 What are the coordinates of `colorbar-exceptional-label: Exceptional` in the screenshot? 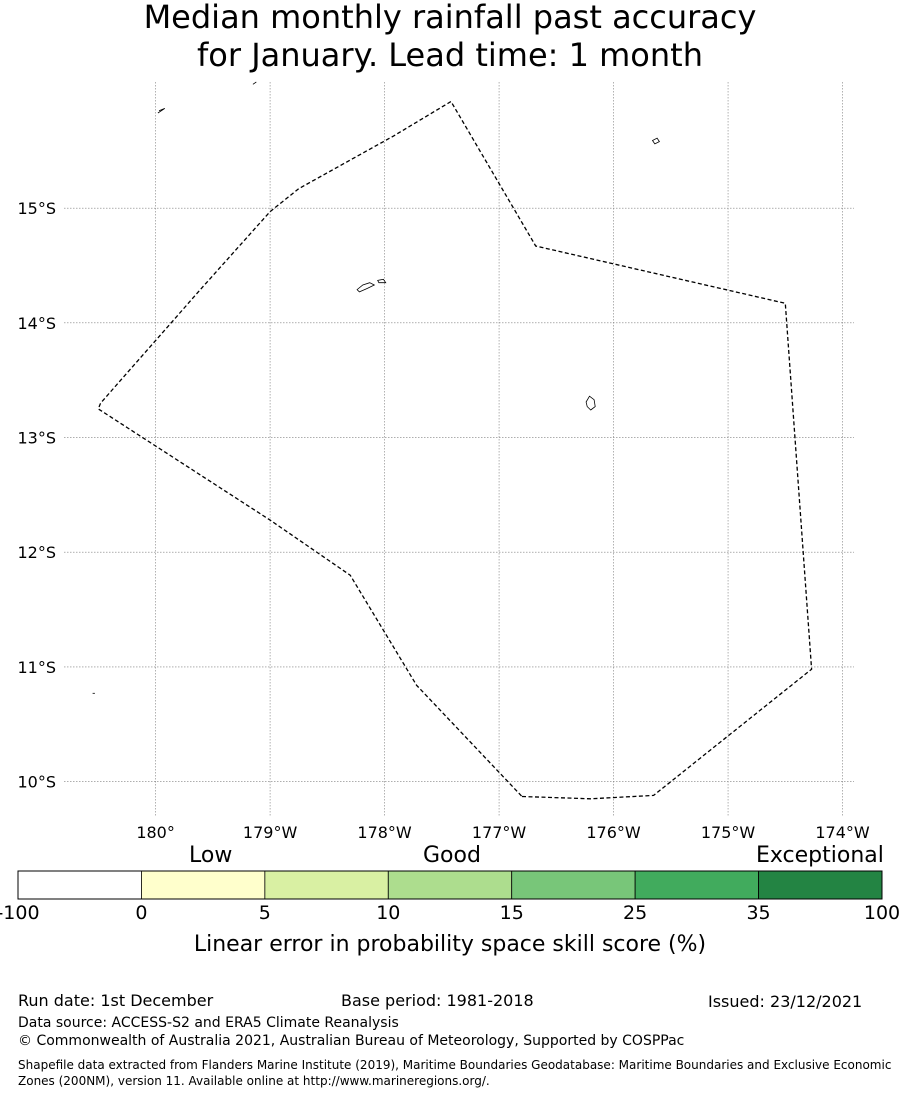 It's located at (820, 855).